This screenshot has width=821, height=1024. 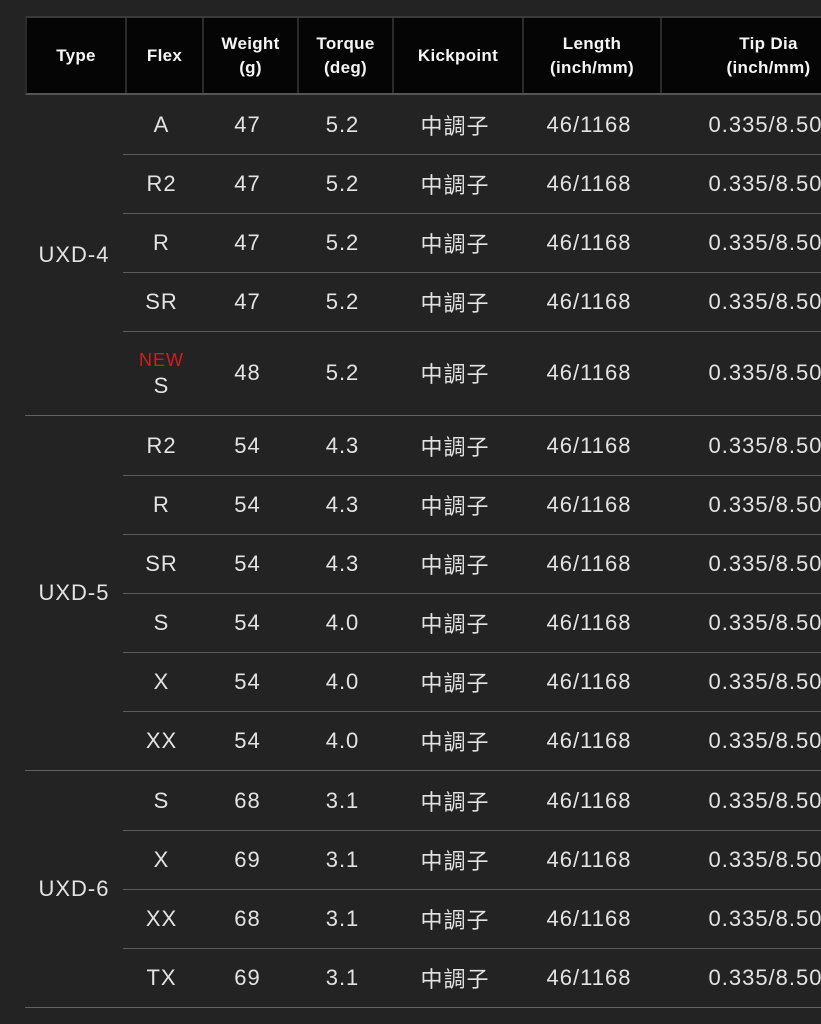 I want to click on flex-cell: TX, so click(x=161, y=977).